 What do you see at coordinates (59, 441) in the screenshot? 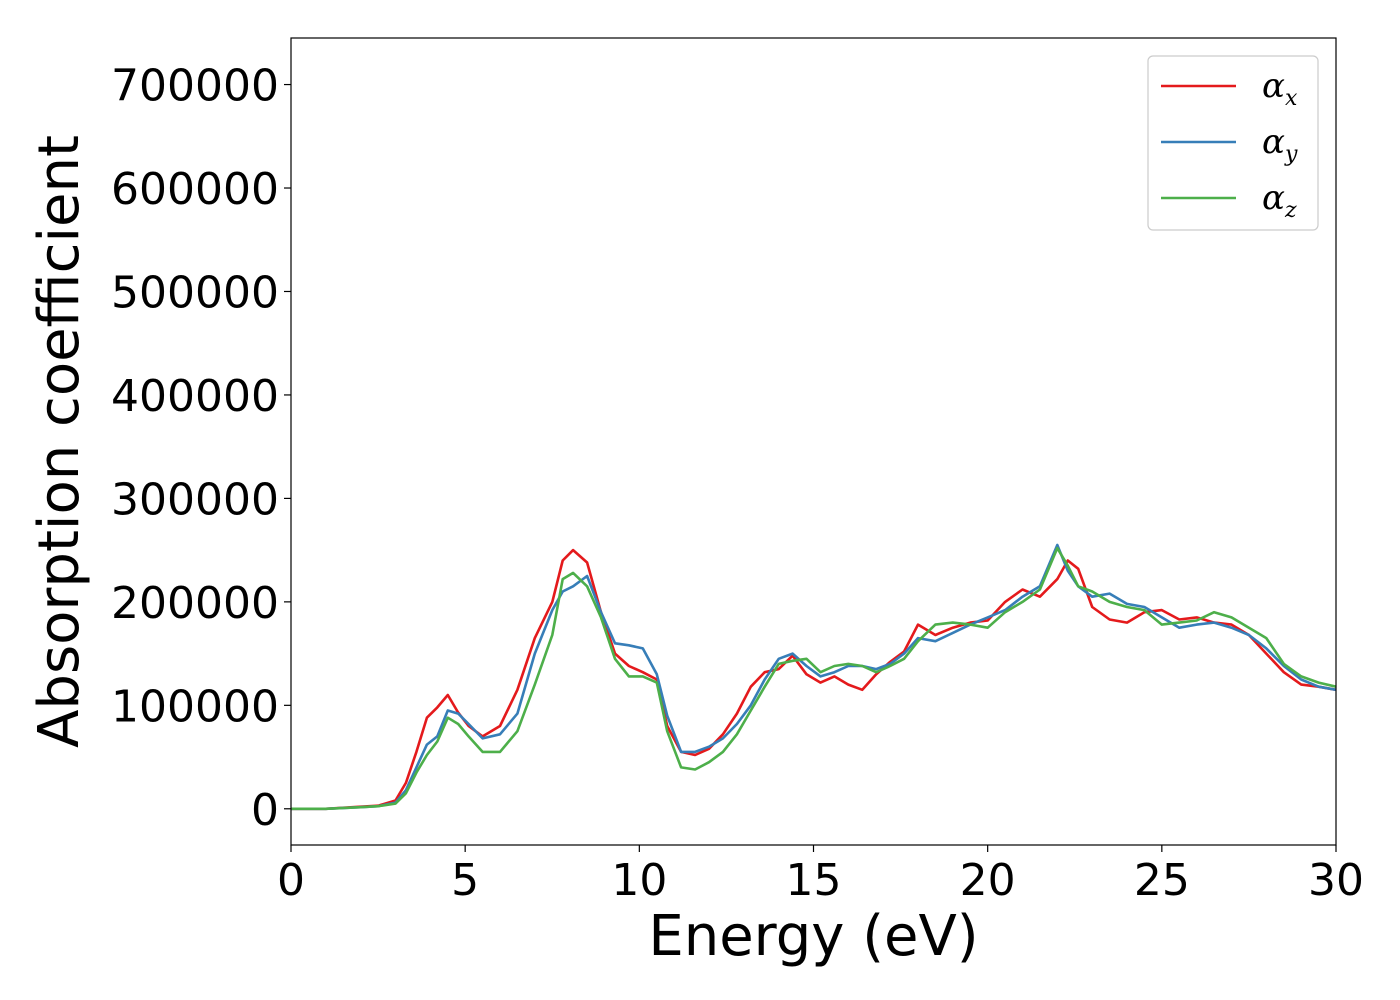
I see `y-axis-title: Absorption coefficient` at bounding box center [59, 441].